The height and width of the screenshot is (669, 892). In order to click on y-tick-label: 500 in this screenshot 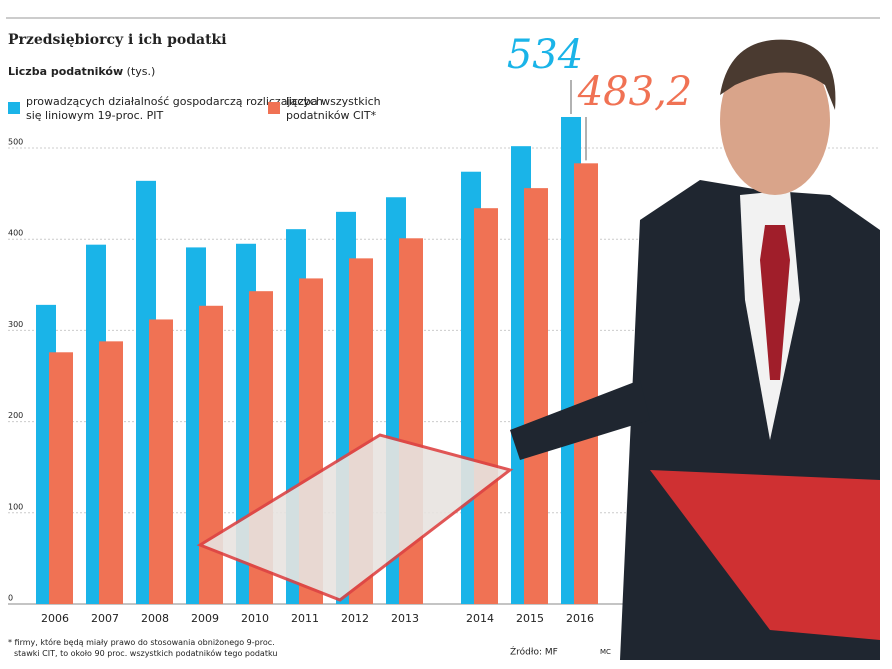, I will do `click(15, 142)`.